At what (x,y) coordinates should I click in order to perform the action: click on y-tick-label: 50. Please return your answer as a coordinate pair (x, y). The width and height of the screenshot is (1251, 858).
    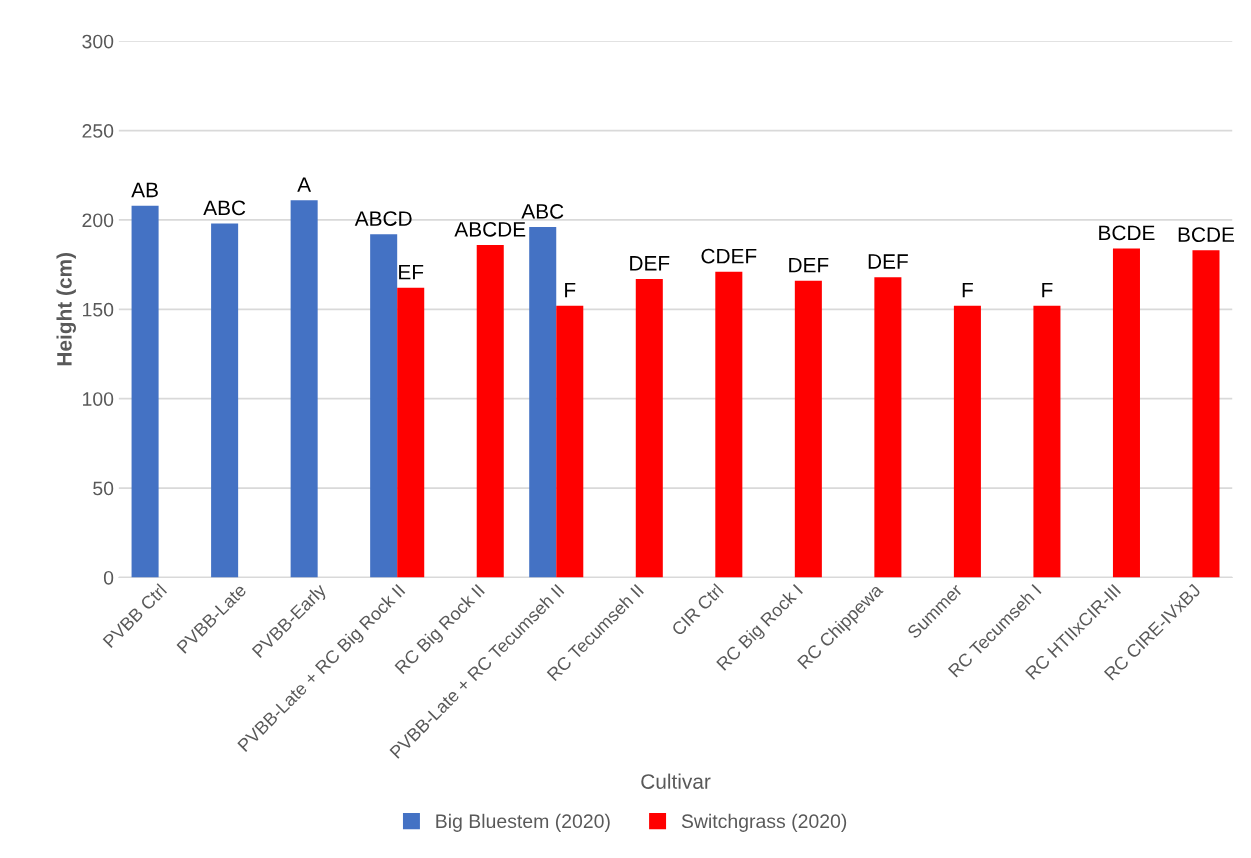
    Looking at the image, I should click on (103, 488).